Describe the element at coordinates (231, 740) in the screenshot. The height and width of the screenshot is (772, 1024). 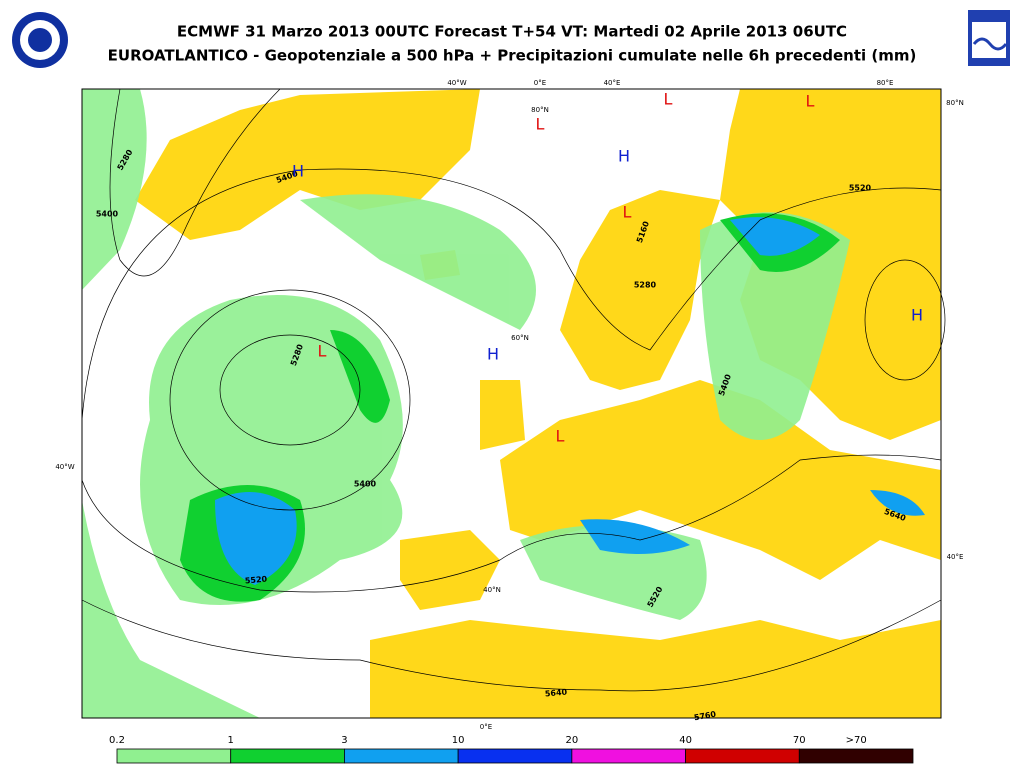
I see `legend-label: 1` at that location.